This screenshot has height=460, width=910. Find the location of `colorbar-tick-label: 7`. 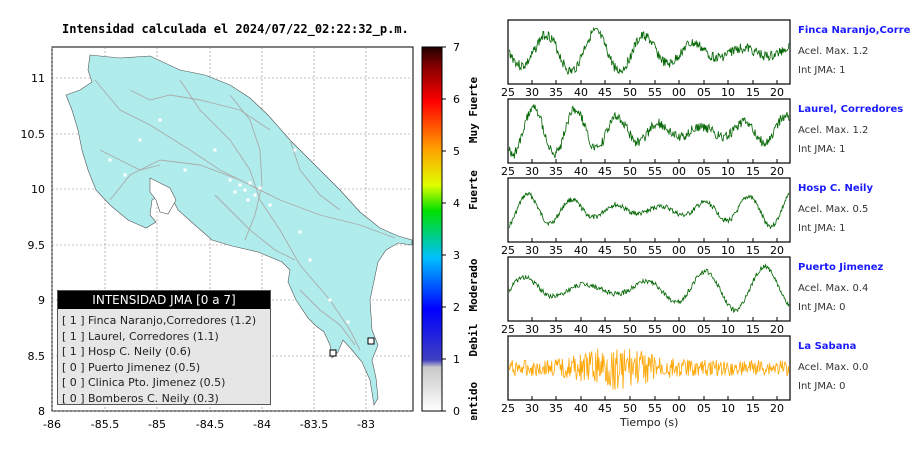

colorbar-tick-label: 7 is located at coordinates (456, 47).